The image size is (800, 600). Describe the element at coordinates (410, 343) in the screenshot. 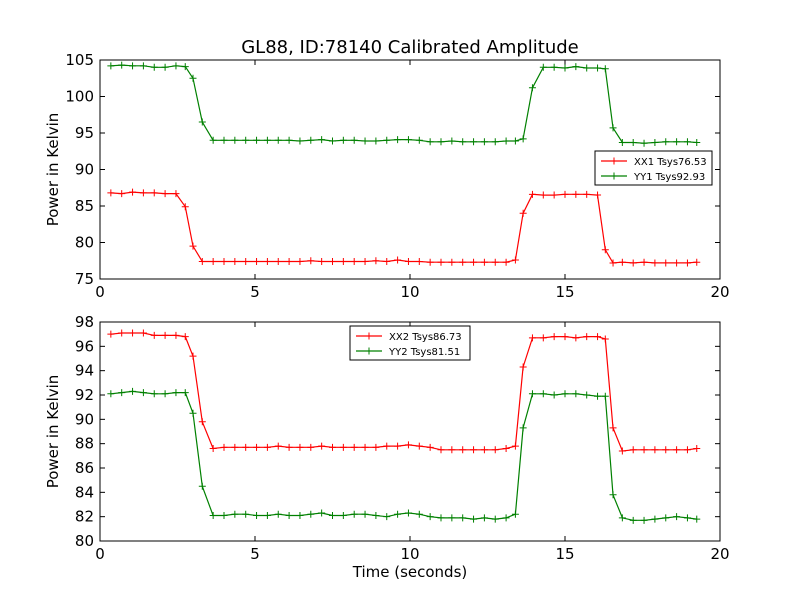

I see `legend: XX2 Tsys86.73 YY2 Tsys81.51` at that location.